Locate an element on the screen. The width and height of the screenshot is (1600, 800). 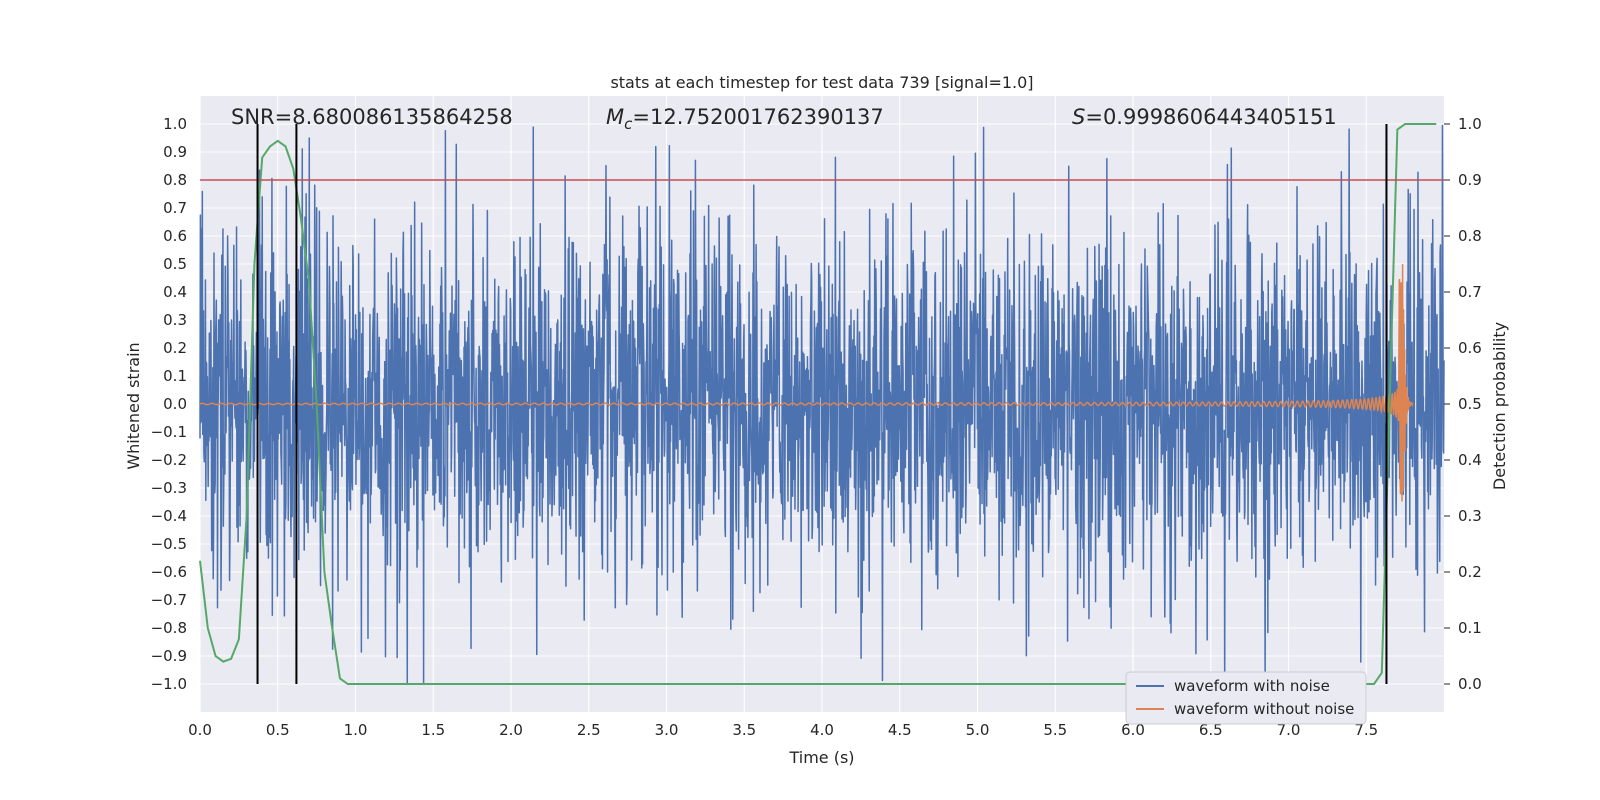
y2-tick-label: 0.2 is located at coordinates (1470, 572).